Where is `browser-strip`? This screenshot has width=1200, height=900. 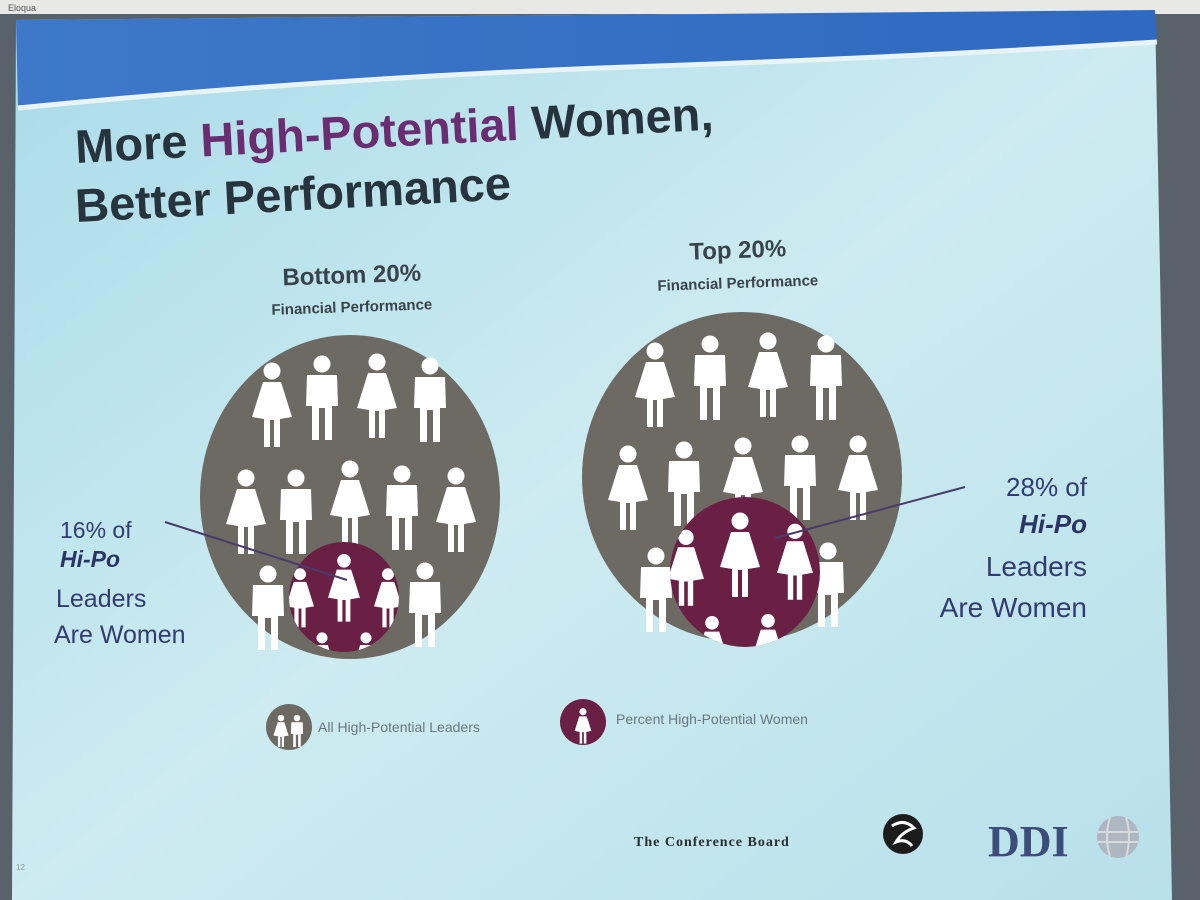 browser-strip is located at coordinates (600, 7).